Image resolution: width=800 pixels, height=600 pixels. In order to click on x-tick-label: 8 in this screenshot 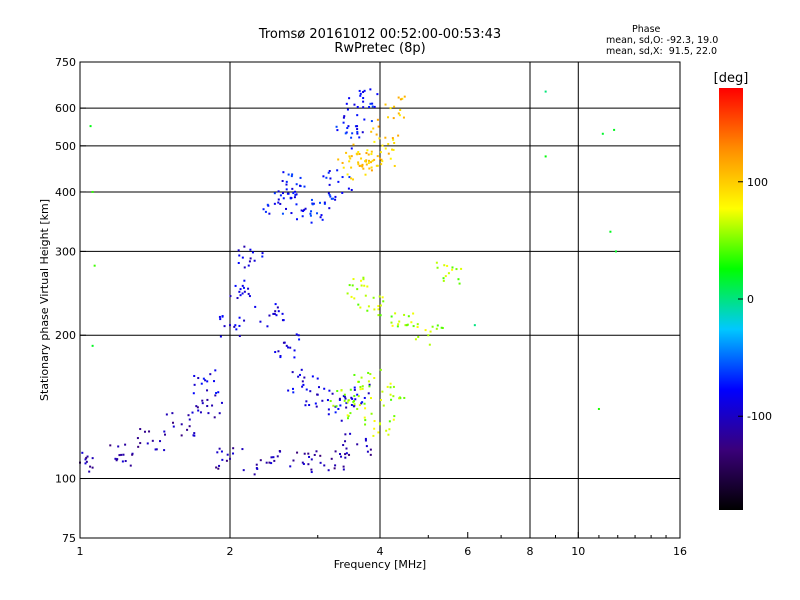, I will do `click(530, 551)`.